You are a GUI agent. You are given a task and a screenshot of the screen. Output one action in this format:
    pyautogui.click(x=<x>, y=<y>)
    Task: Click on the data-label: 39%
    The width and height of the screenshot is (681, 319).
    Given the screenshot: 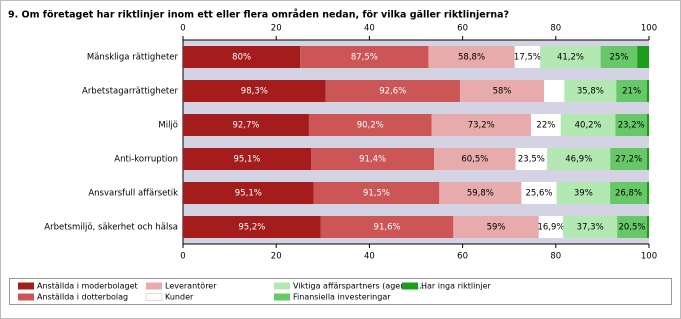 What is the action you would take?
    pyautogui.click(x=583, y=194)
    